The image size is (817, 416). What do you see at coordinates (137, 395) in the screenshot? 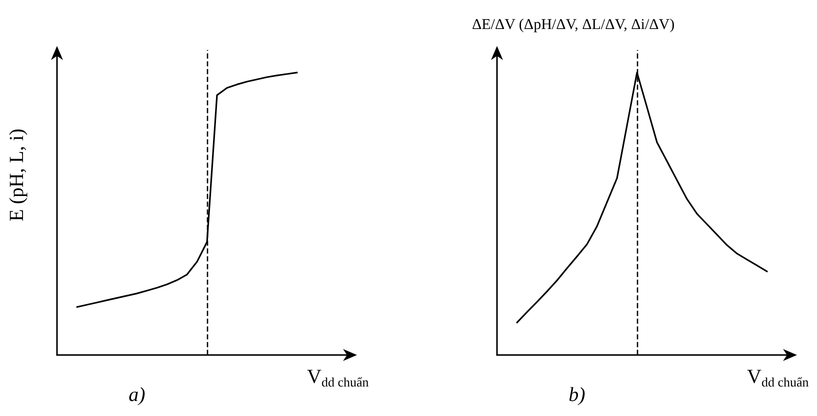
I see `text: a)` at bounding box center [137, 395].